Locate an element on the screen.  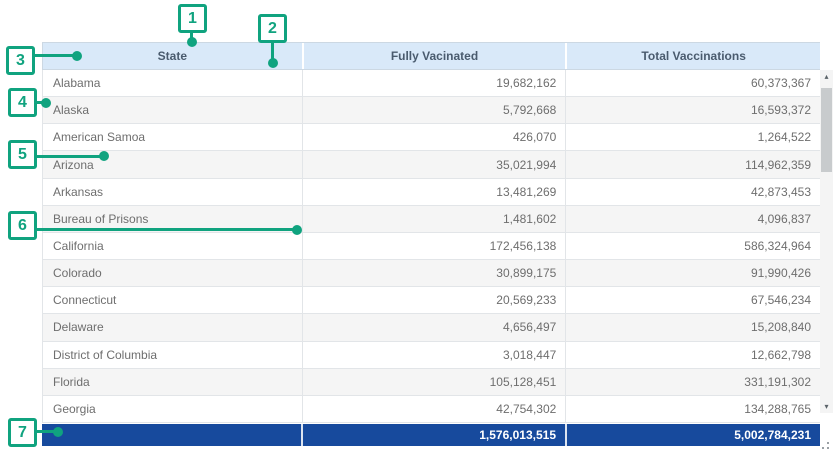
vertical-scrollbar: ▴ ▾ is located at coordinates (826, 241).